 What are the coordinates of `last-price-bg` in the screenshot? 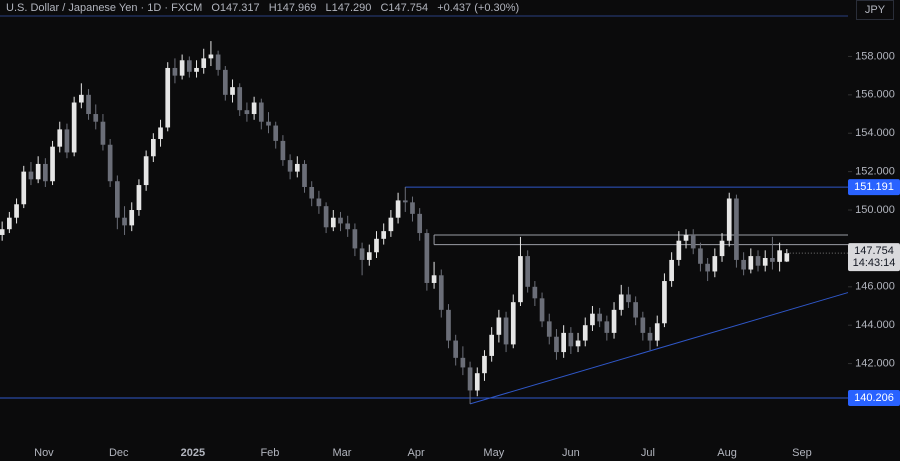 It's located at (874, 257).